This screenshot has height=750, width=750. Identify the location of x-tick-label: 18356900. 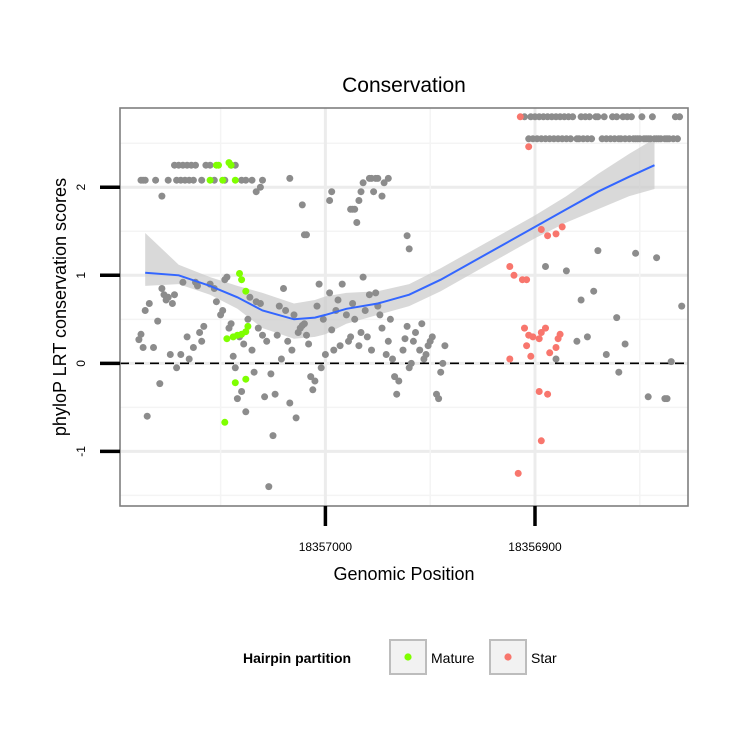
(535, 547).